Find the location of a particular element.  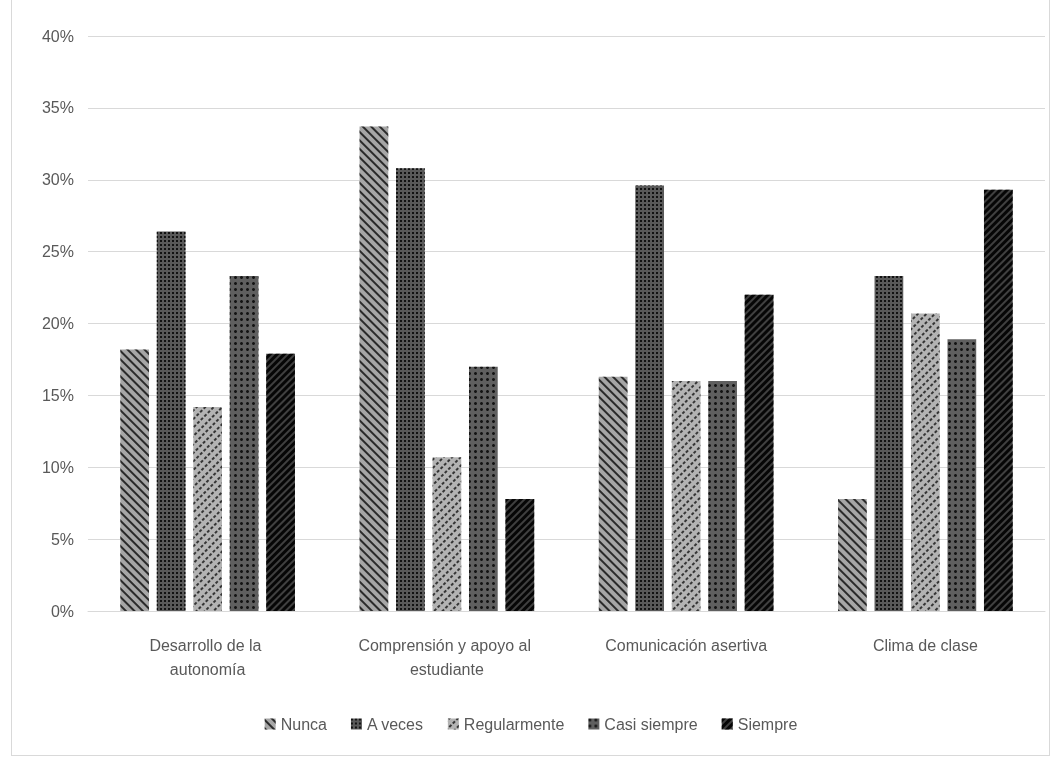

y-tick-label: 35% is located at coordinates (57, 108).